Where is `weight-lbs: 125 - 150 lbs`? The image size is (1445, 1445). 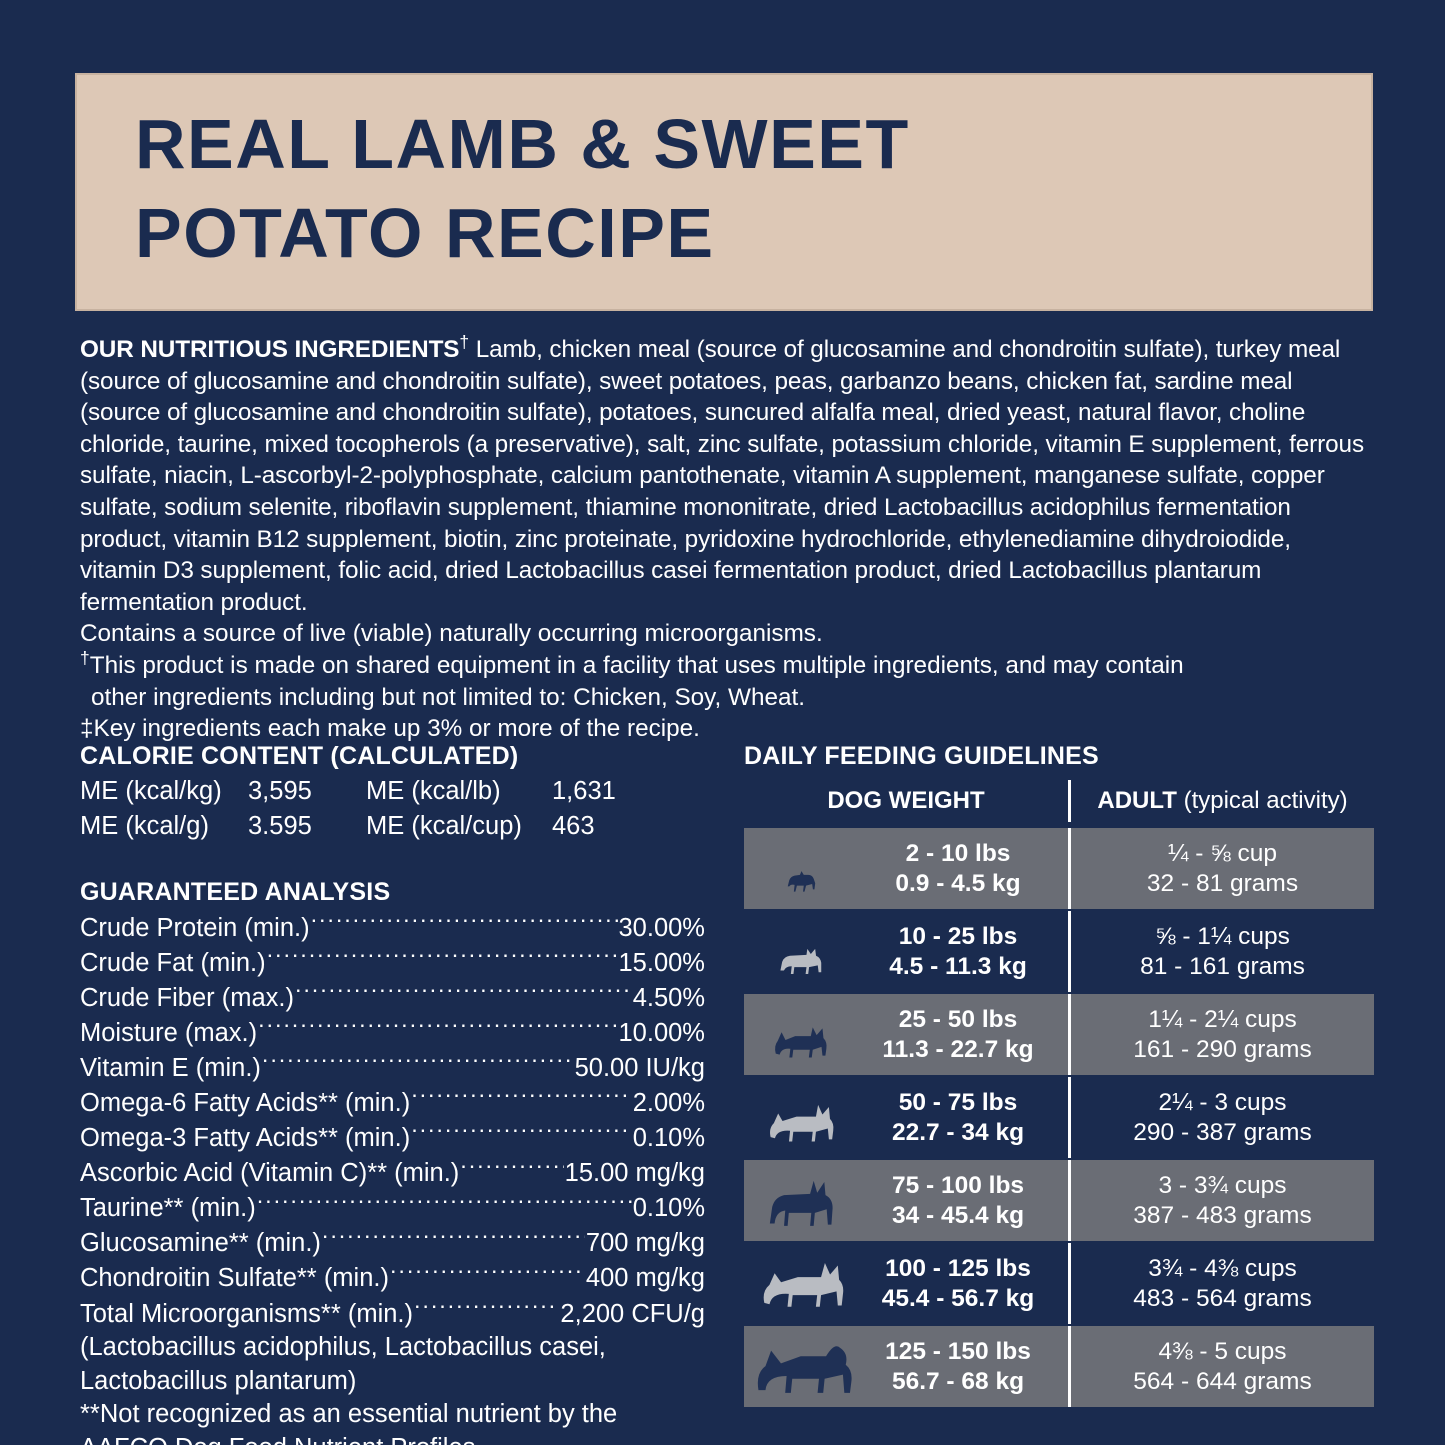
weight-lbs: 125 - 150 lbs is located at coordinates (958, 1351).